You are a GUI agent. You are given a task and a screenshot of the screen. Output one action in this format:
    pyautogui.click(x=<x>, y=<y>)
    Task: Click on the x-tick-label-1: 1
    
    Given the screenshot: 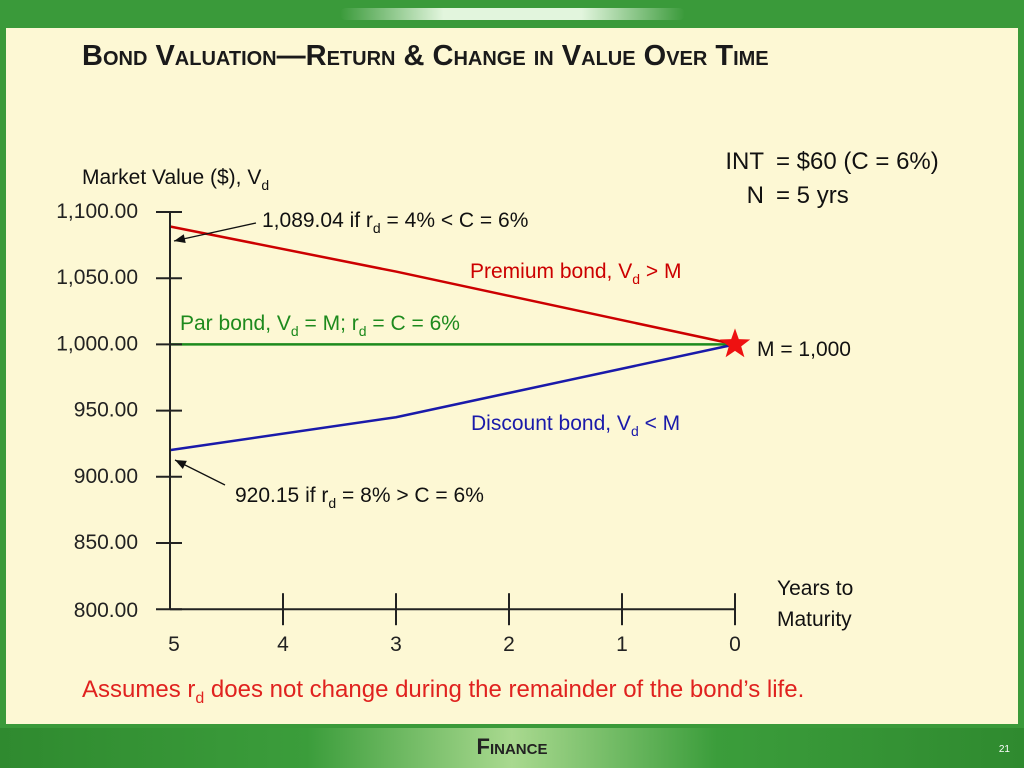 What is the action you would take?
    pyautogui.click(x=622, y=644)
    